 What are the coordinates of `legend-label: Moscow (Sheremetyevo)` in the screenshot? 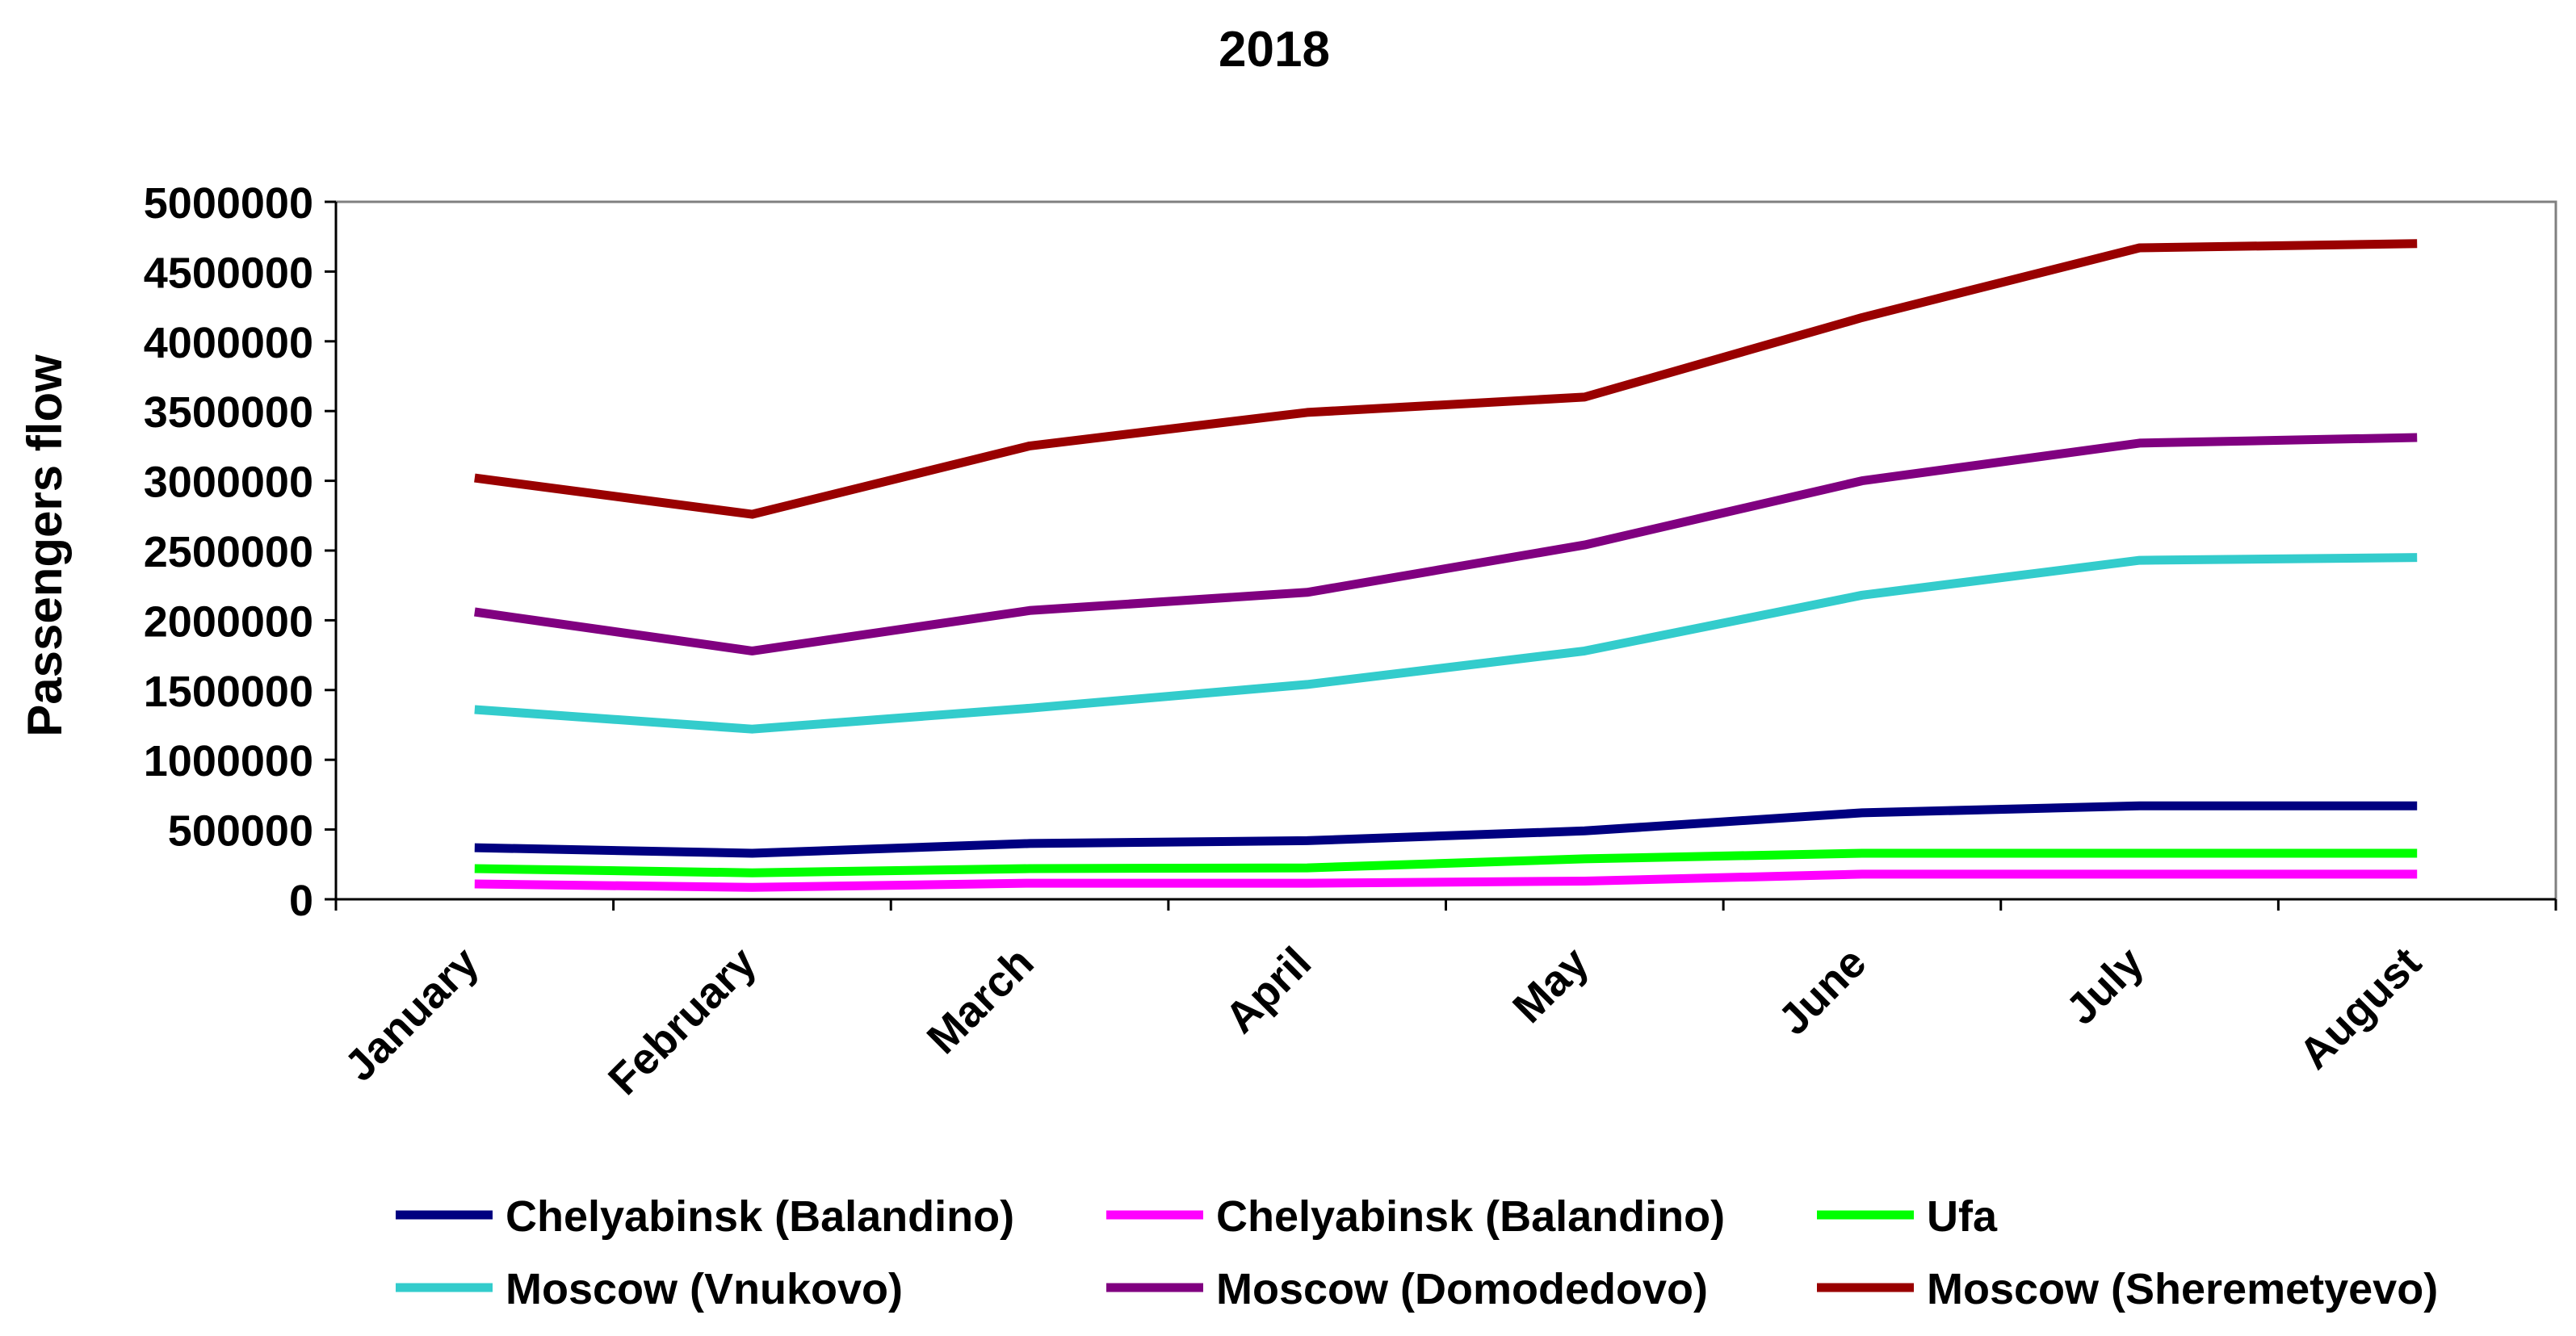 It's located at (2182, 1289).